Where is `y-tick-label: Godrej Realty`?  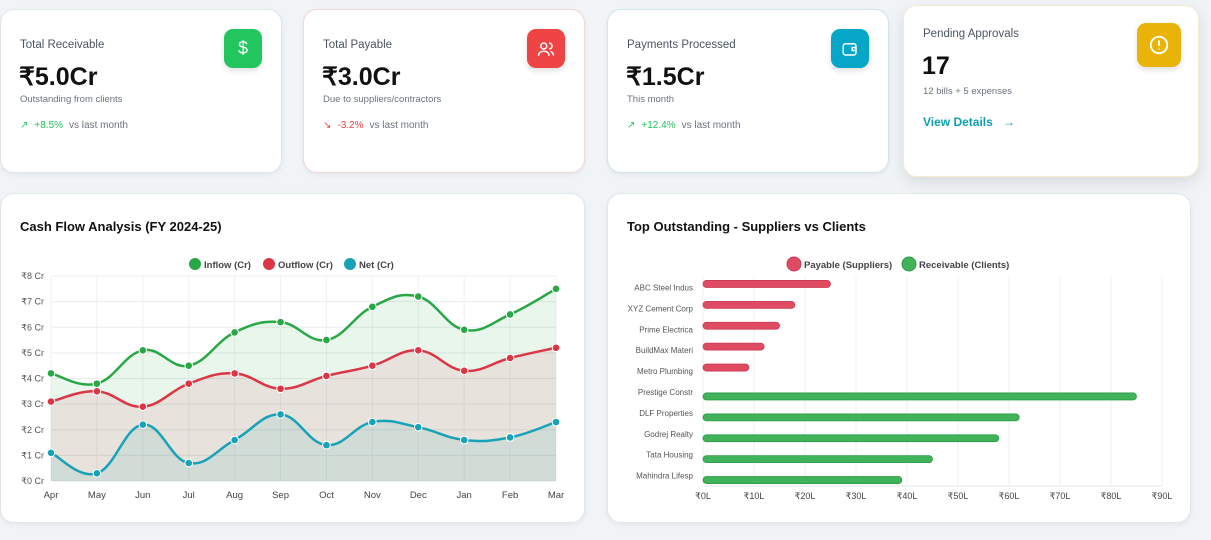 y-tick-label: Godrej Realty is located at coordinates (668, 434).